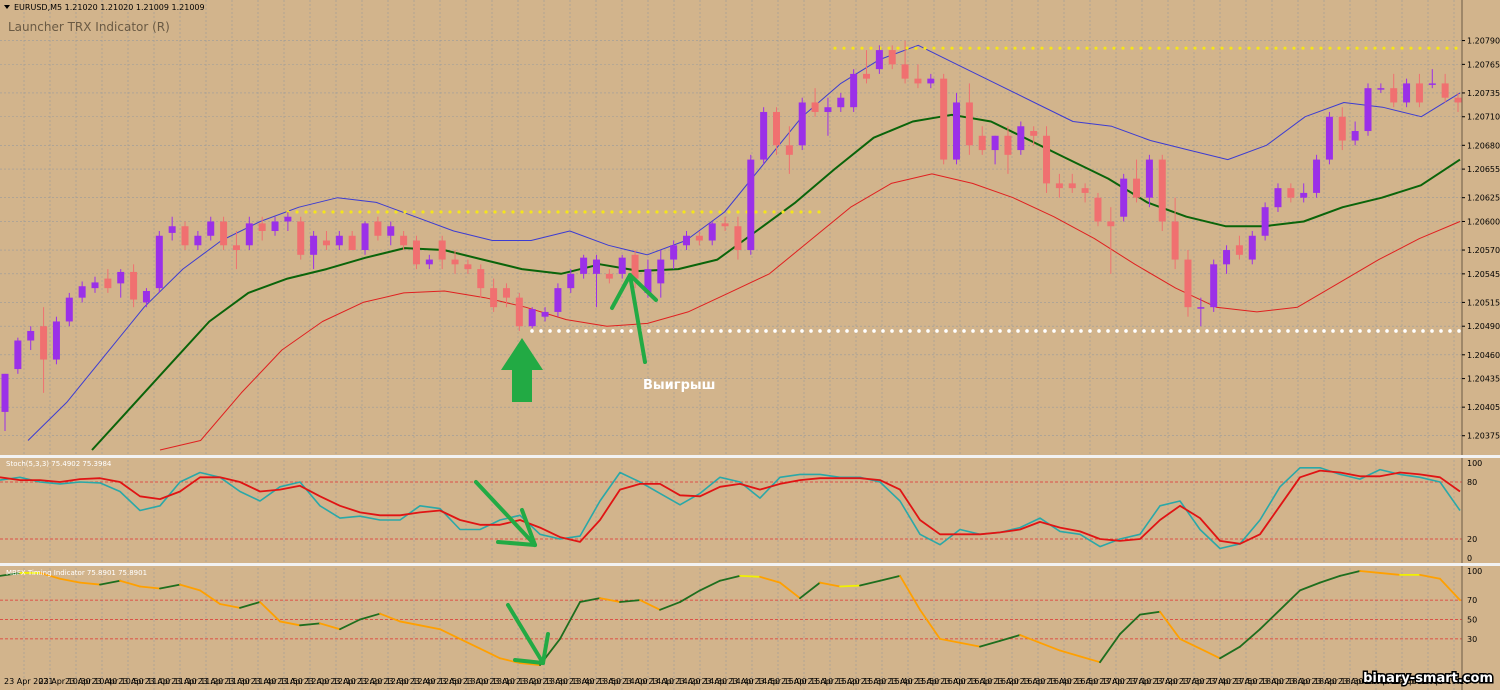 The image size is (1500, 690). Describe the element at coordinates (568, 681) in the screenshot. I see `time-tick-label: 23 Apr 13:40` at that location.